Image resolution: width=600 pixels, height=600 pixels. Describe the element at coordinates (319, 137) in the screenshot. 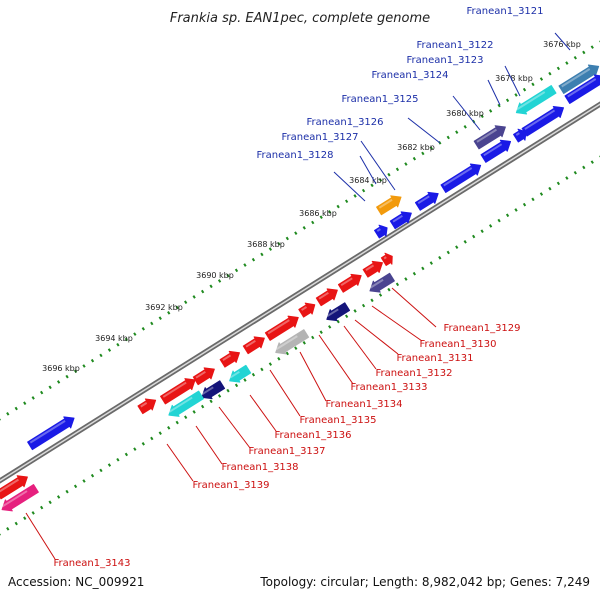

I see `gene-label: Franean1_3127` at that location.